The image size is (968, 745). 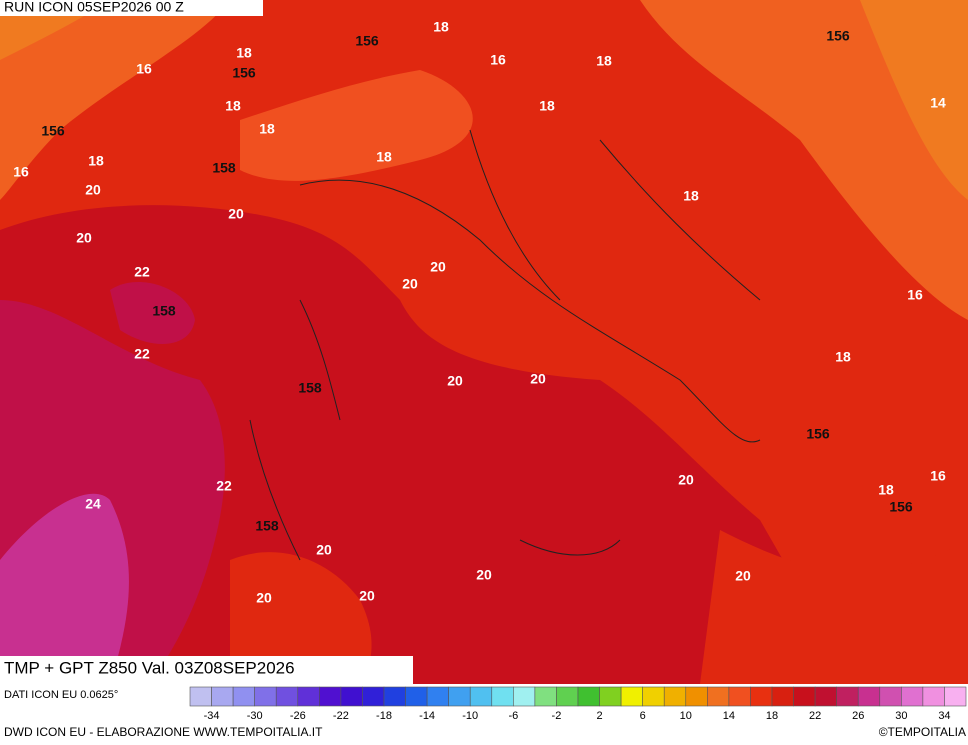 What do you see at coordinates (384, 716) in the screenshot?
I see `legend-tick-label: -18` at bounding box center [384, 716].